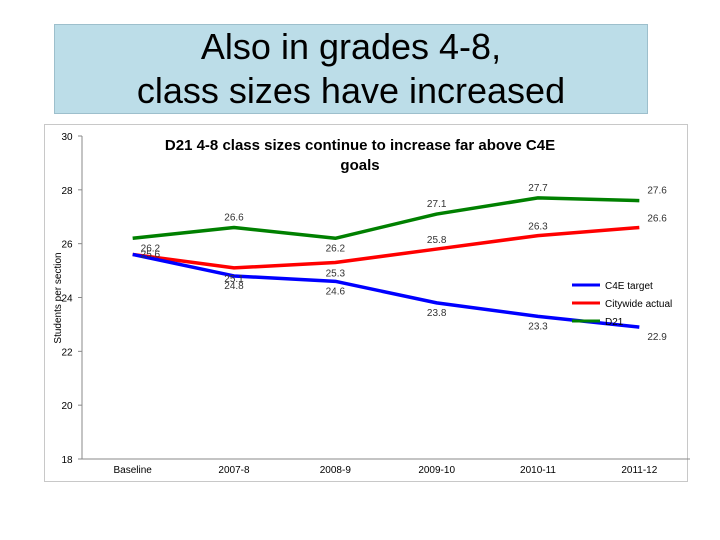 This screenshot has height=540, width=720. What do you see at coordinates (639, 470) in the screenshot?
I see `x-tick-label: 2011-12` at bounding box center [639, 470].